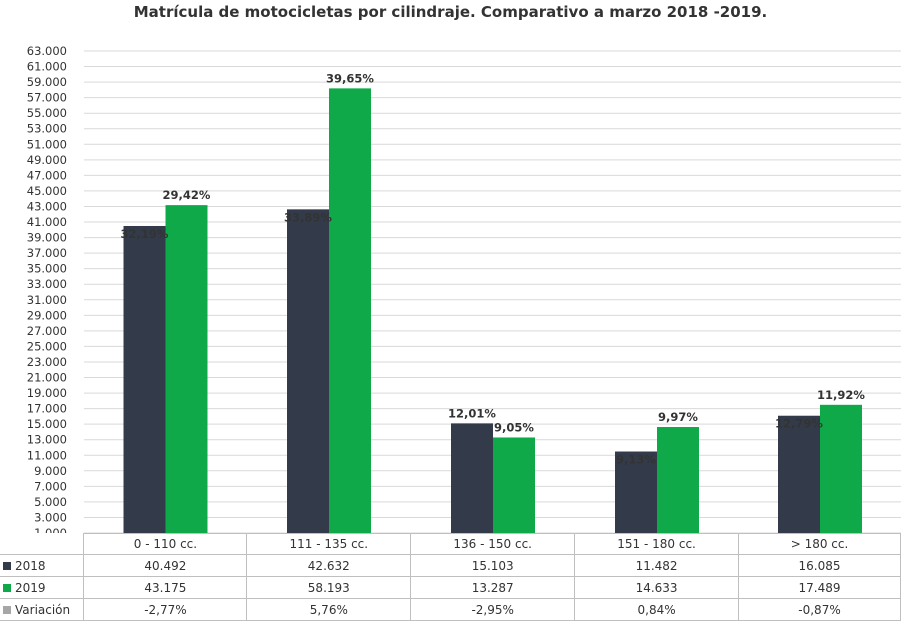  What do you see at coordinates (165, 565) in the screenshot?
I see `table-cell: 40.492` at bounding box center [165, 565].